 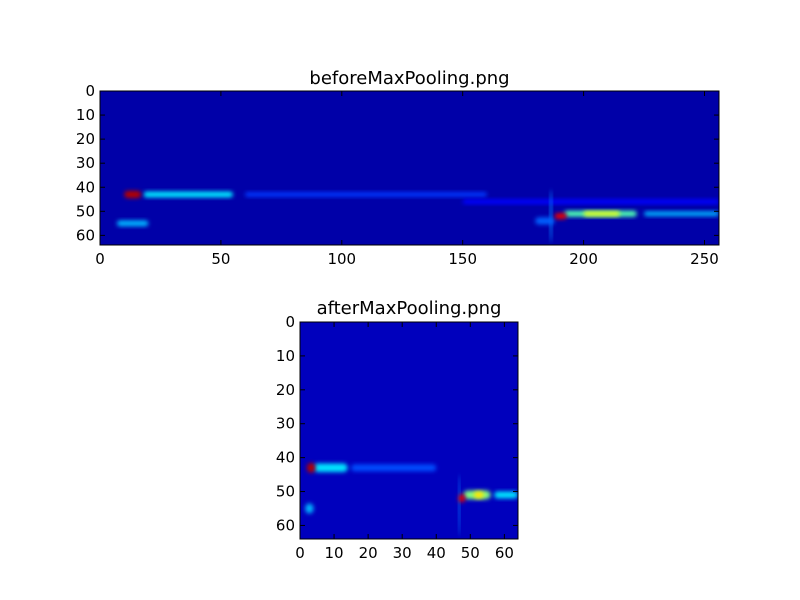 What do you see at coordinates (583, 259) in the screenshot?
I see `x-tick-label: 200` at bounding box center [583, 259].